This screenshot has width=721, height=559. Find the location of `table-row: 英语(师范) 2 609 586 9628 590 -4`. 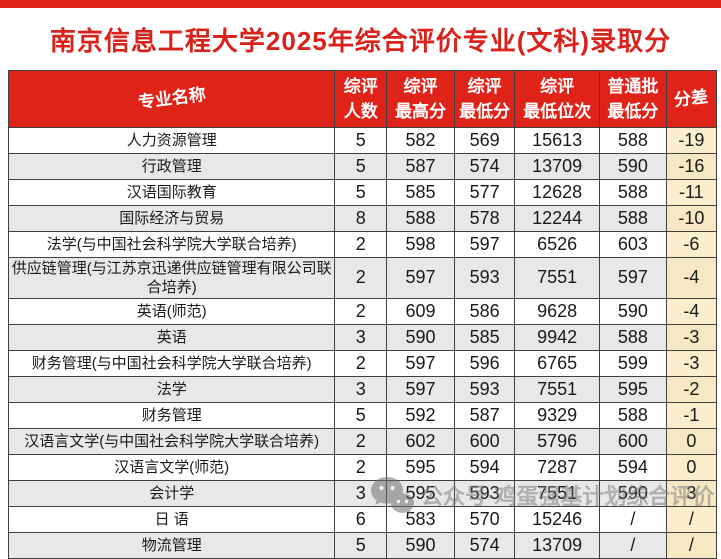

table-row: 英语(师范) 2 609 586 9628 590 -4 is located at coordinates (362, 311).